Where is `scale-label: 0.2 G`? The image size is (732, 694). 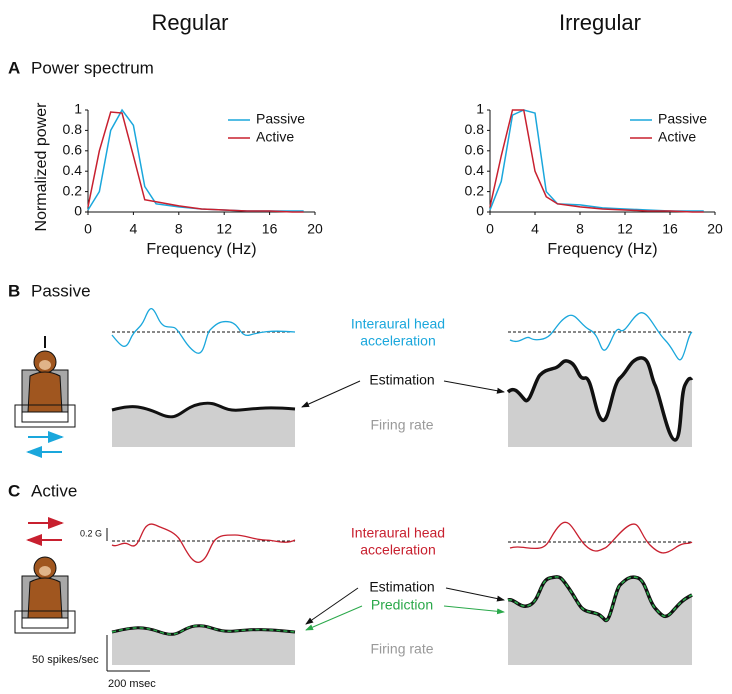
scale-label: 0.2 G is located at coordinates (91, 533).